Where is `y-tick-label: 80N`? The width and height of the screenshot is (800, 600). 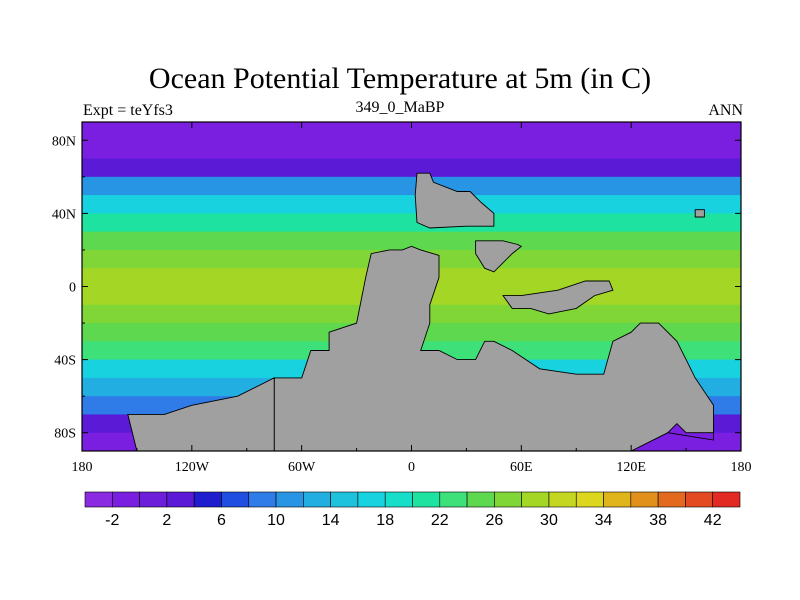 y-tick-label: 80N is located at coordinates (64, 141).